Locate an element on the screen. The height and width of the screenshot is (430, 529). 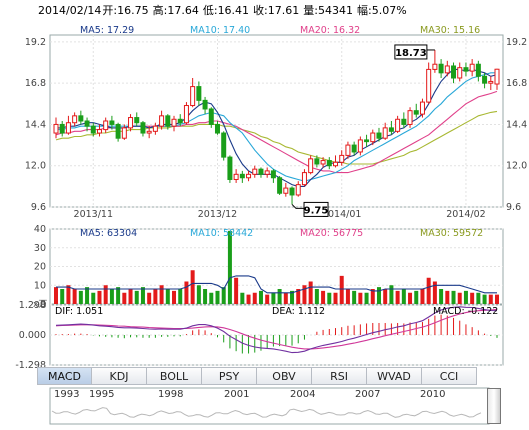
low-label: 低: is located at coordinates (210, 10).